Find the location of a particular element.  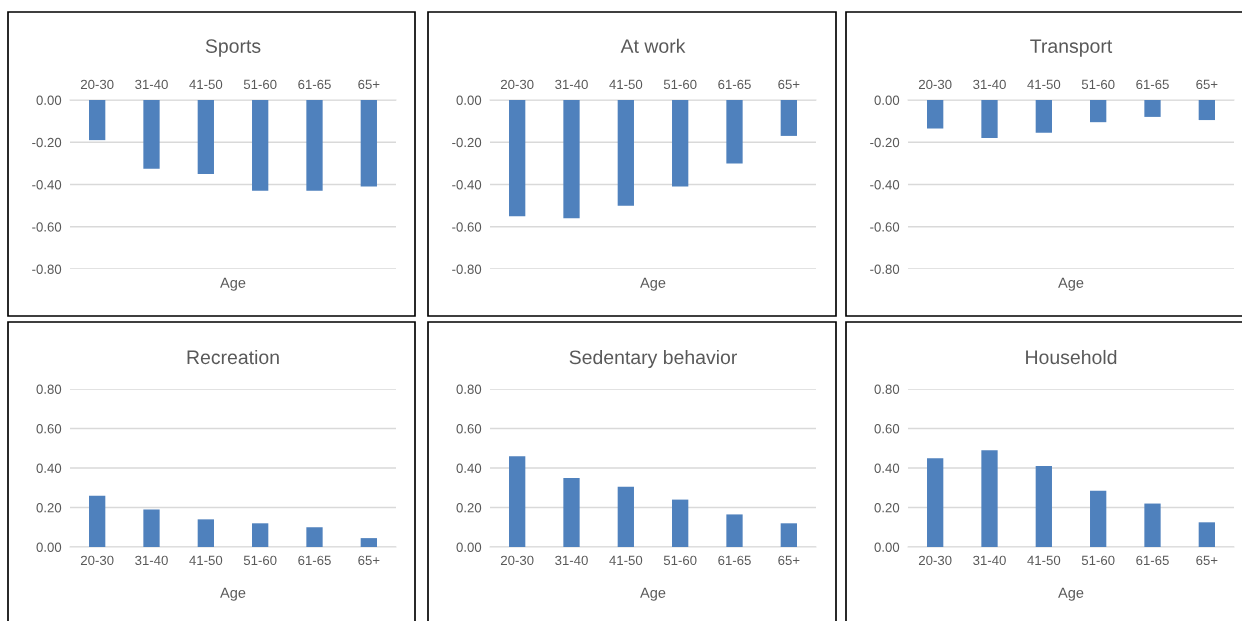

chart-title: Sports is located at coordinates (233, 48).